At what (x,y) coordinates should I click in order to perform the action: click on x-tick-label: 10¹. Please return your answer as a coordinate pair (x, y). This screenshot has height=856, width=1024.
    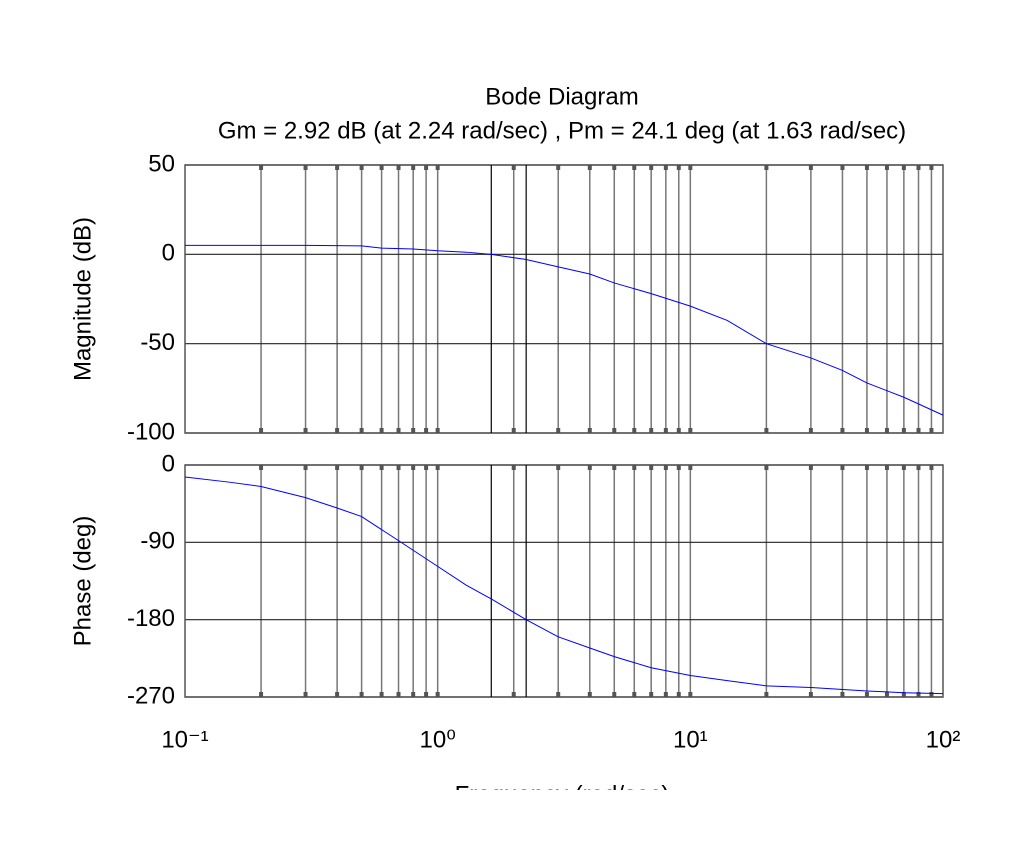
    Looking at the image, I should click on (690, 739).